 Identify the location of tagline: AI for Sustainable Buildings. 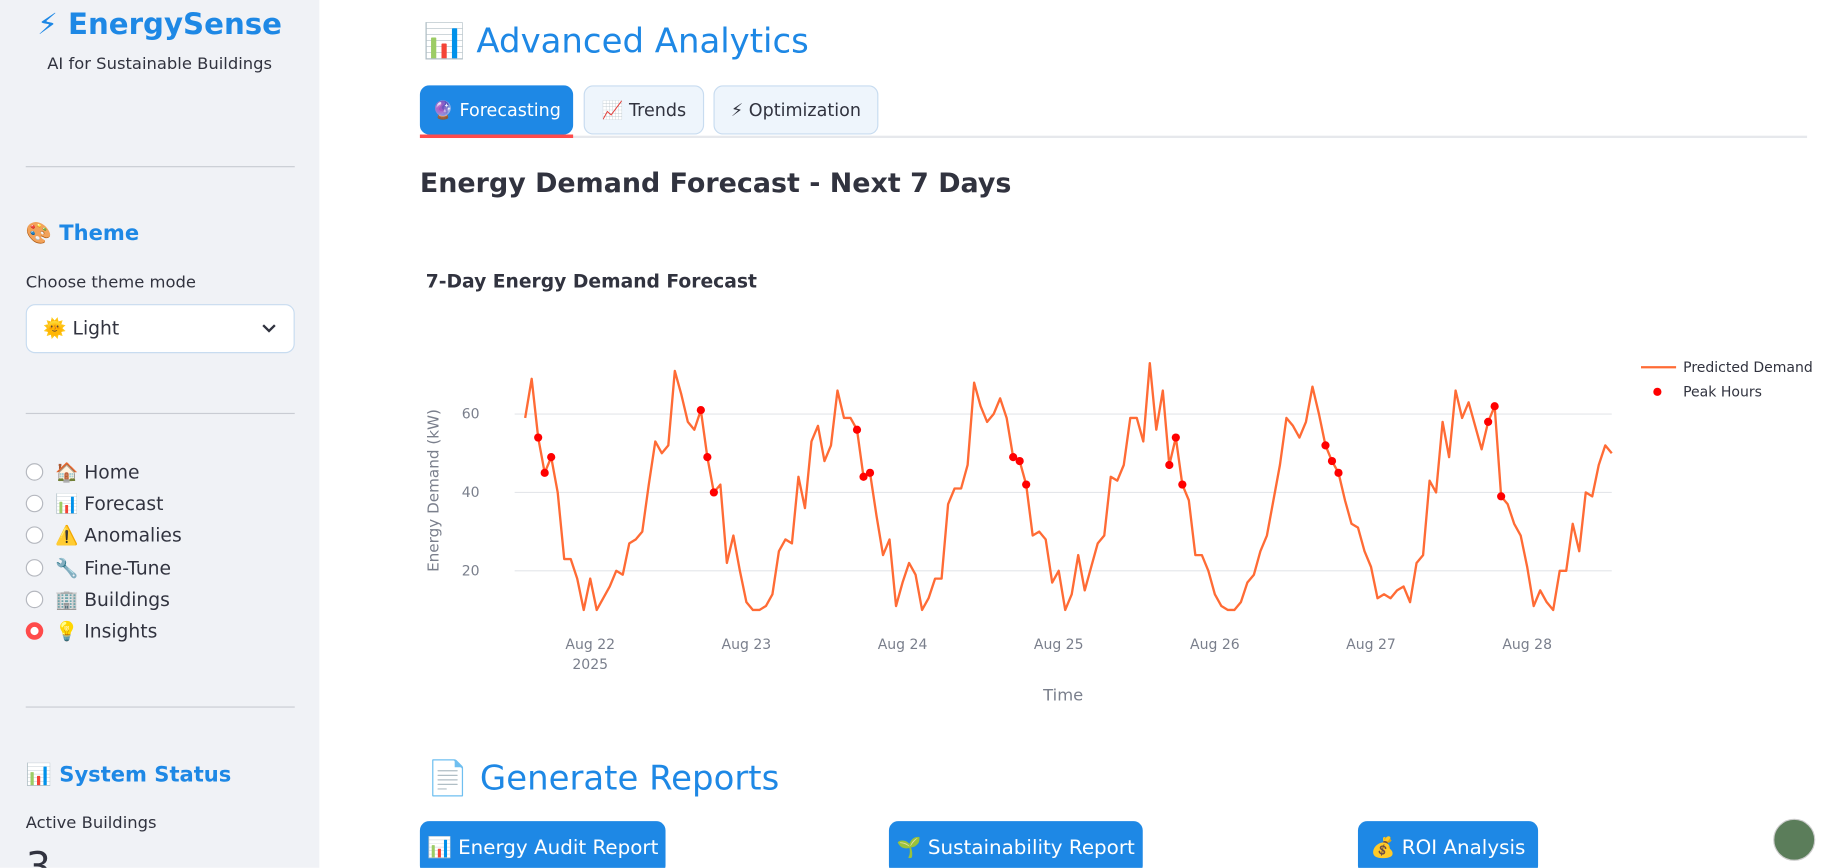
(160, 64).